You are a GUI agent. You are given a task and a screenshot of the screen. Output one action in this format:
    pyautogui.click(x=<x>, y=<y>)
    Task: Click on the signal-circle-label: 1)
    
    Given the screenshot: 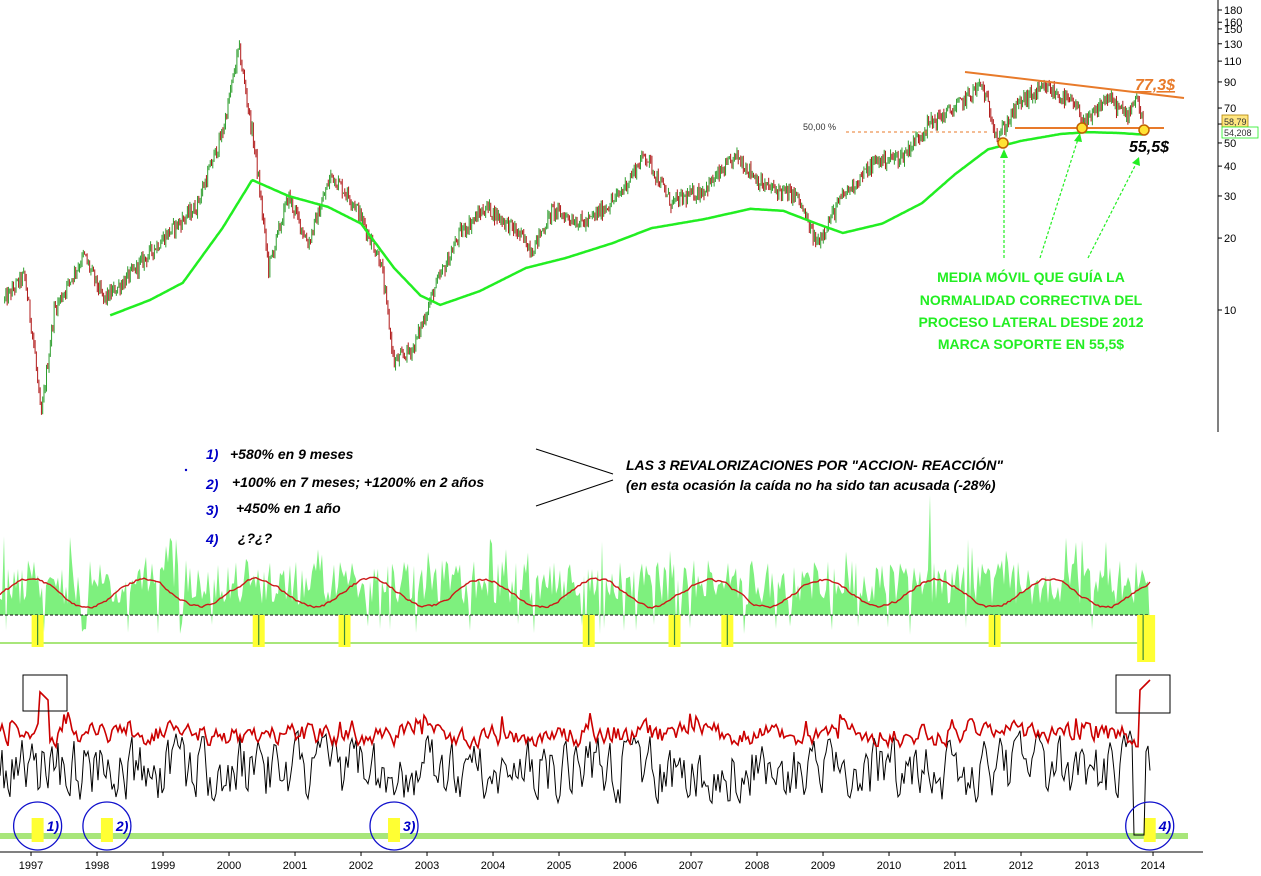 What is the action you would take?
    pyautogui.click(x=53, y=826)
    